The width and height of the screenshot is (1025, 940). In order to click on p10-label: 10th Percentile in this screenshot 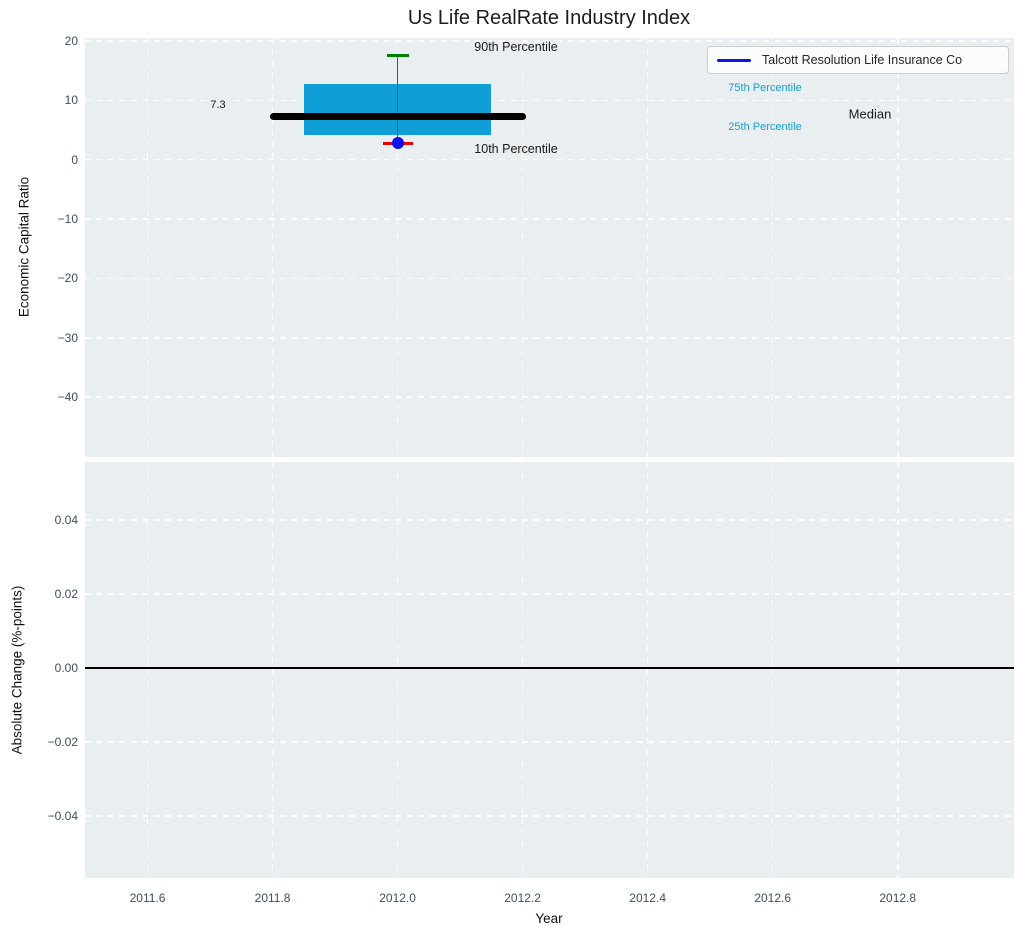, I will do `click(516, 149)`.